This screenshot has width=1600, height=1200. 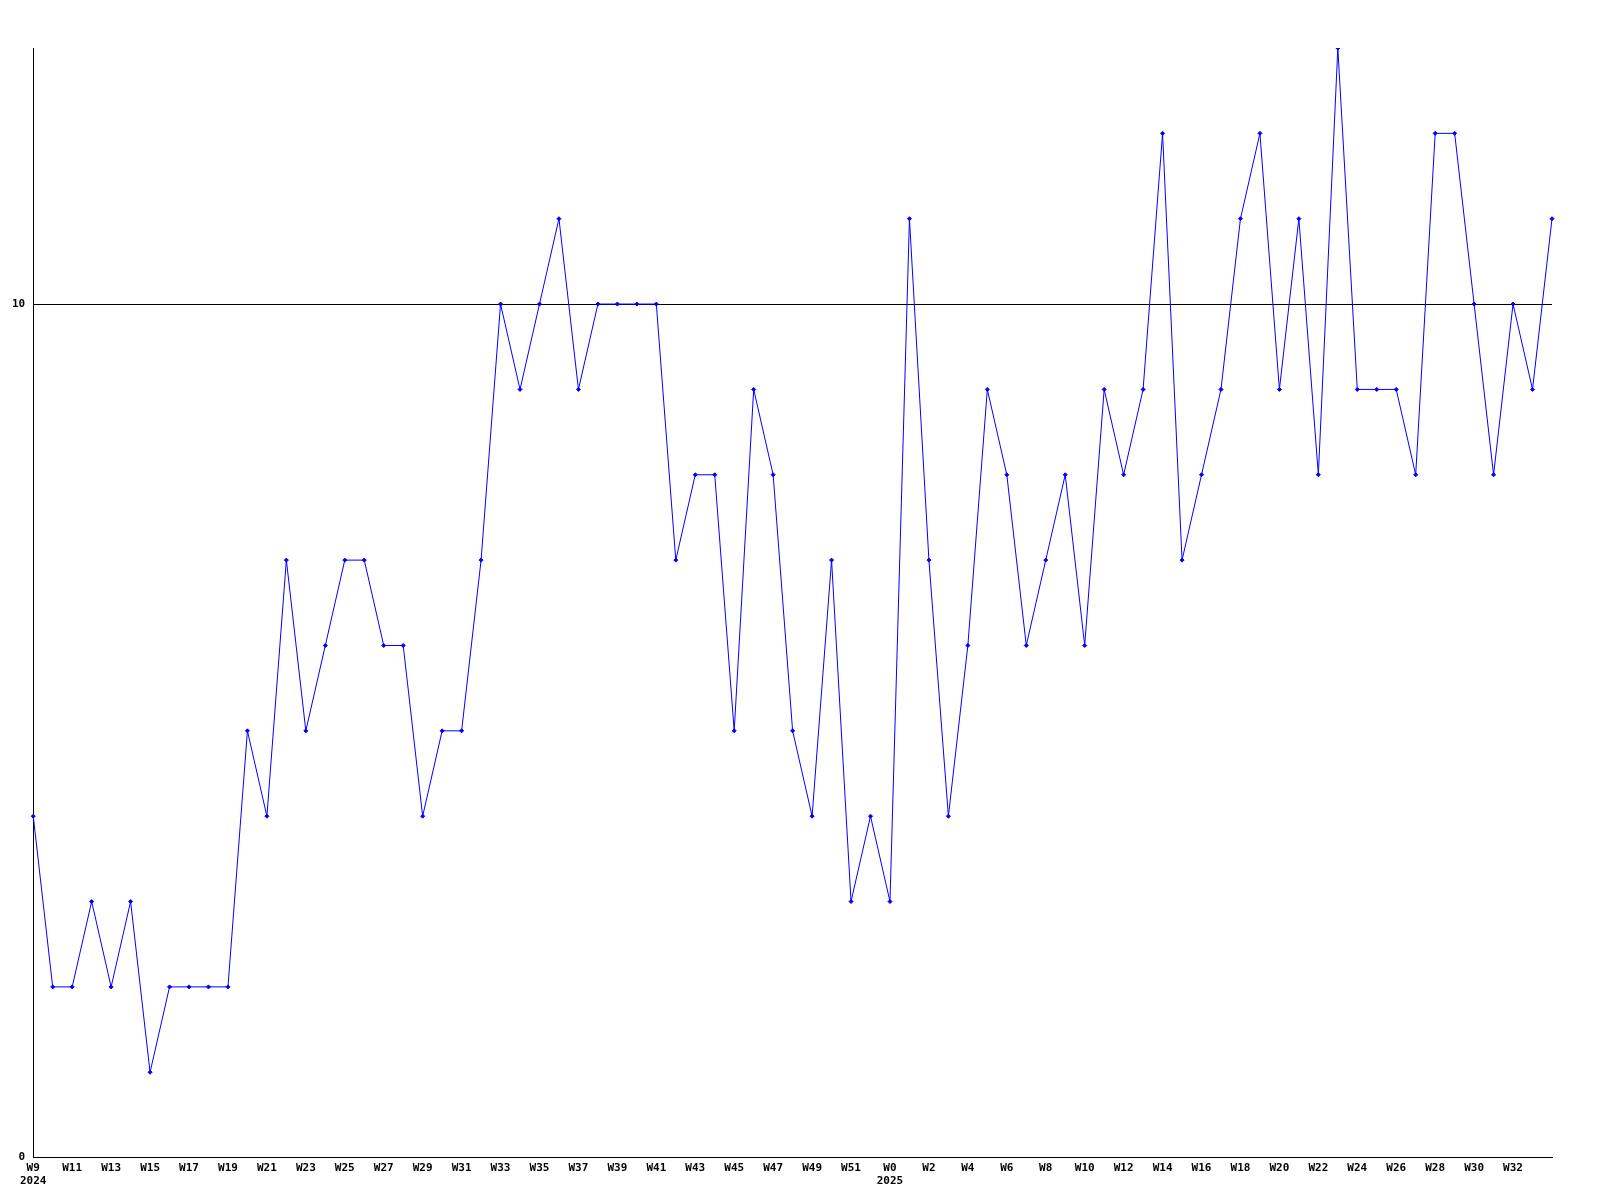 I want to click on x-tick-label: W43, so click(x=695, y=1168).